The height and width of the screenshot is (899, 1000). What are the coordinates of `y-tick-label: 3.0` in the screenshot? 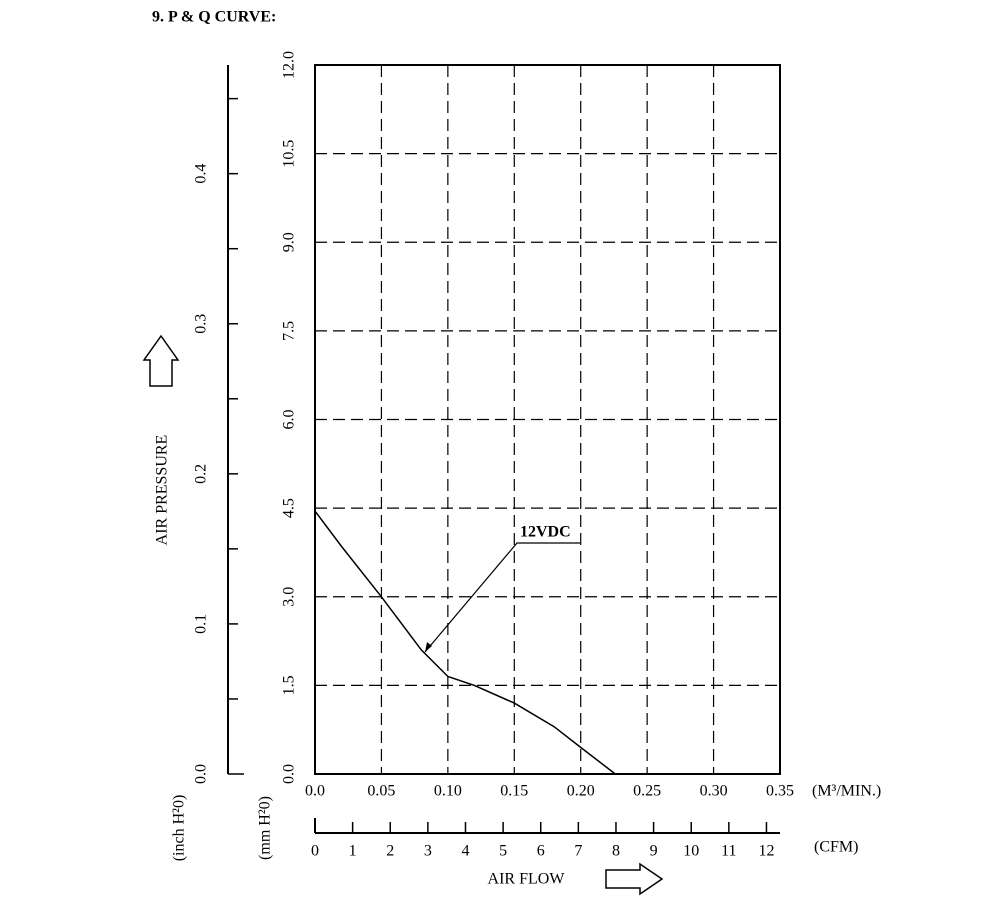 It's located at (289, 597).